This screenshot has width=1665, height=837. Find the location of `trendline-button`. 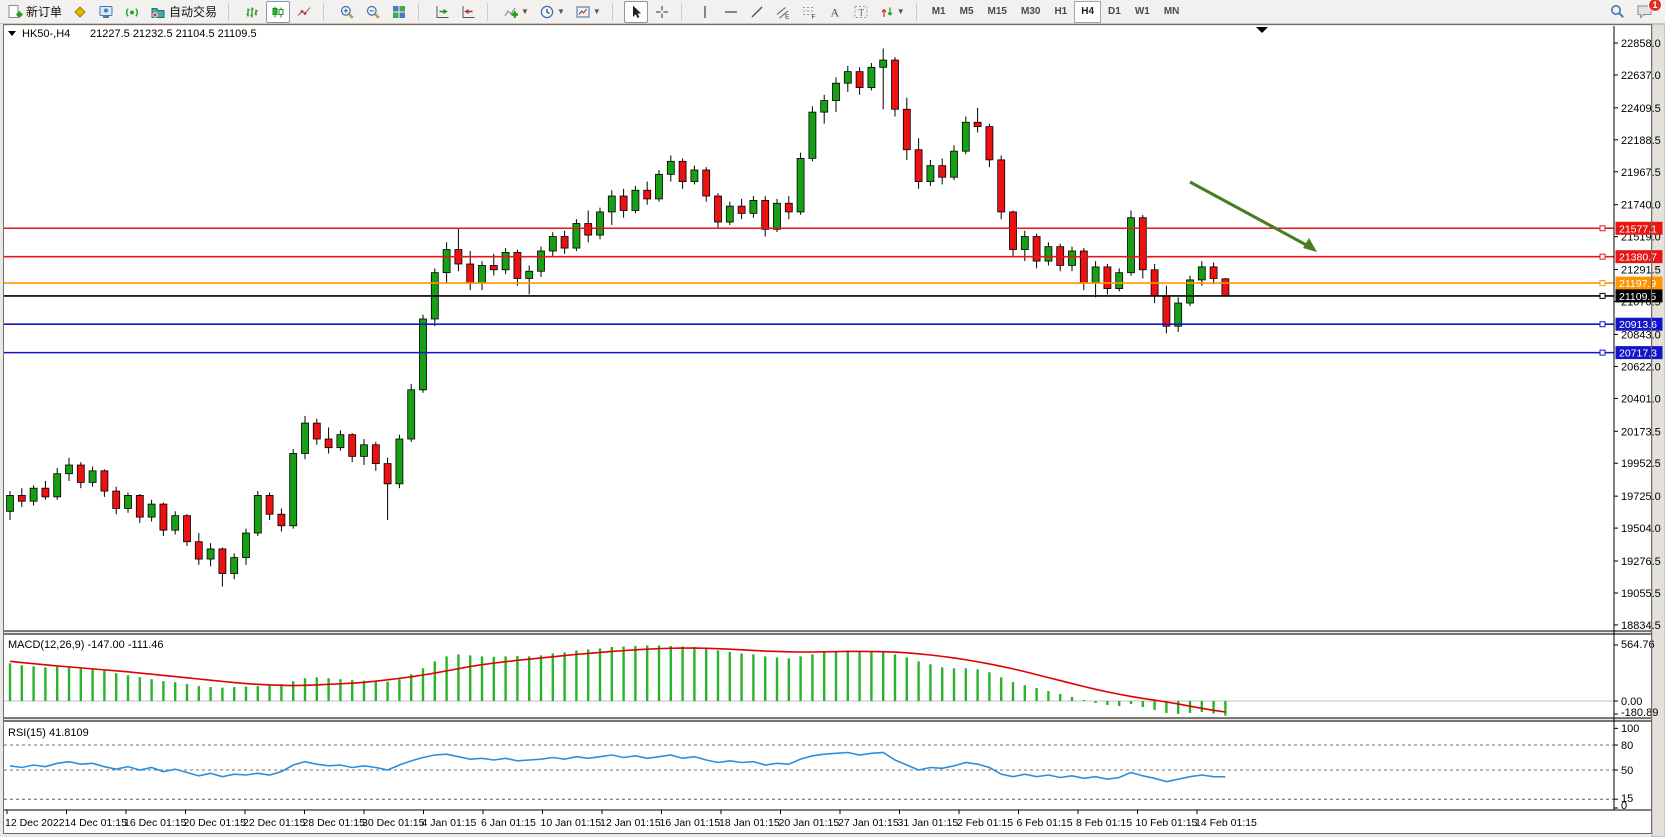

trendline-button is located at coordinates (757, 12).